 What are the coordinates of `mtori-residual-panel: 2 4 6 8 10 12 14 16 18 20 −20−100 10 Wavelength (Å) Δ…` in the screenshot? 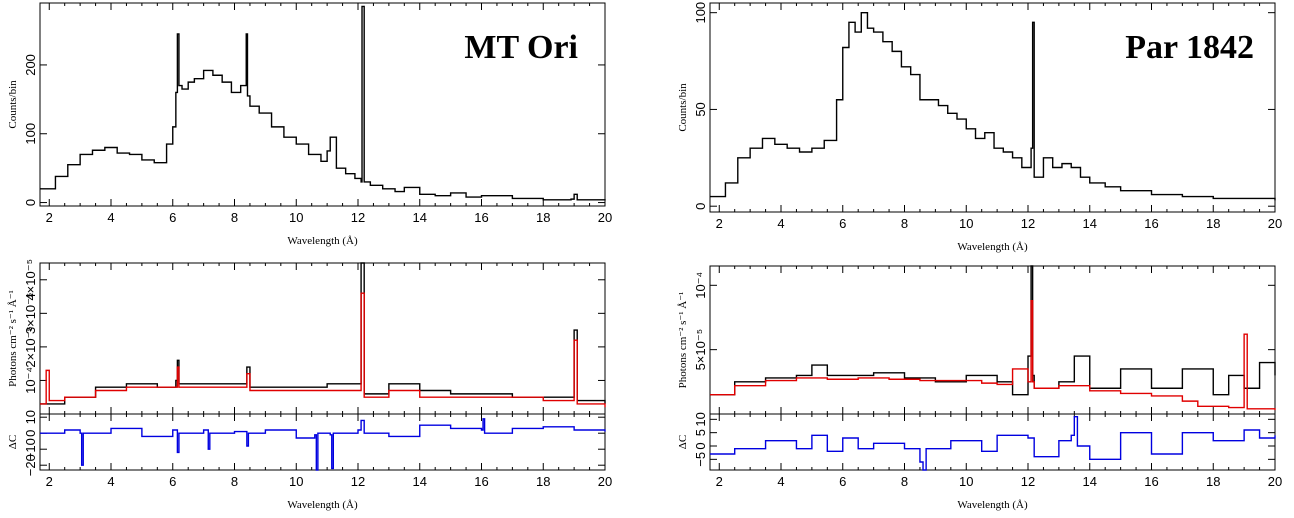 It's located at (309, 460).